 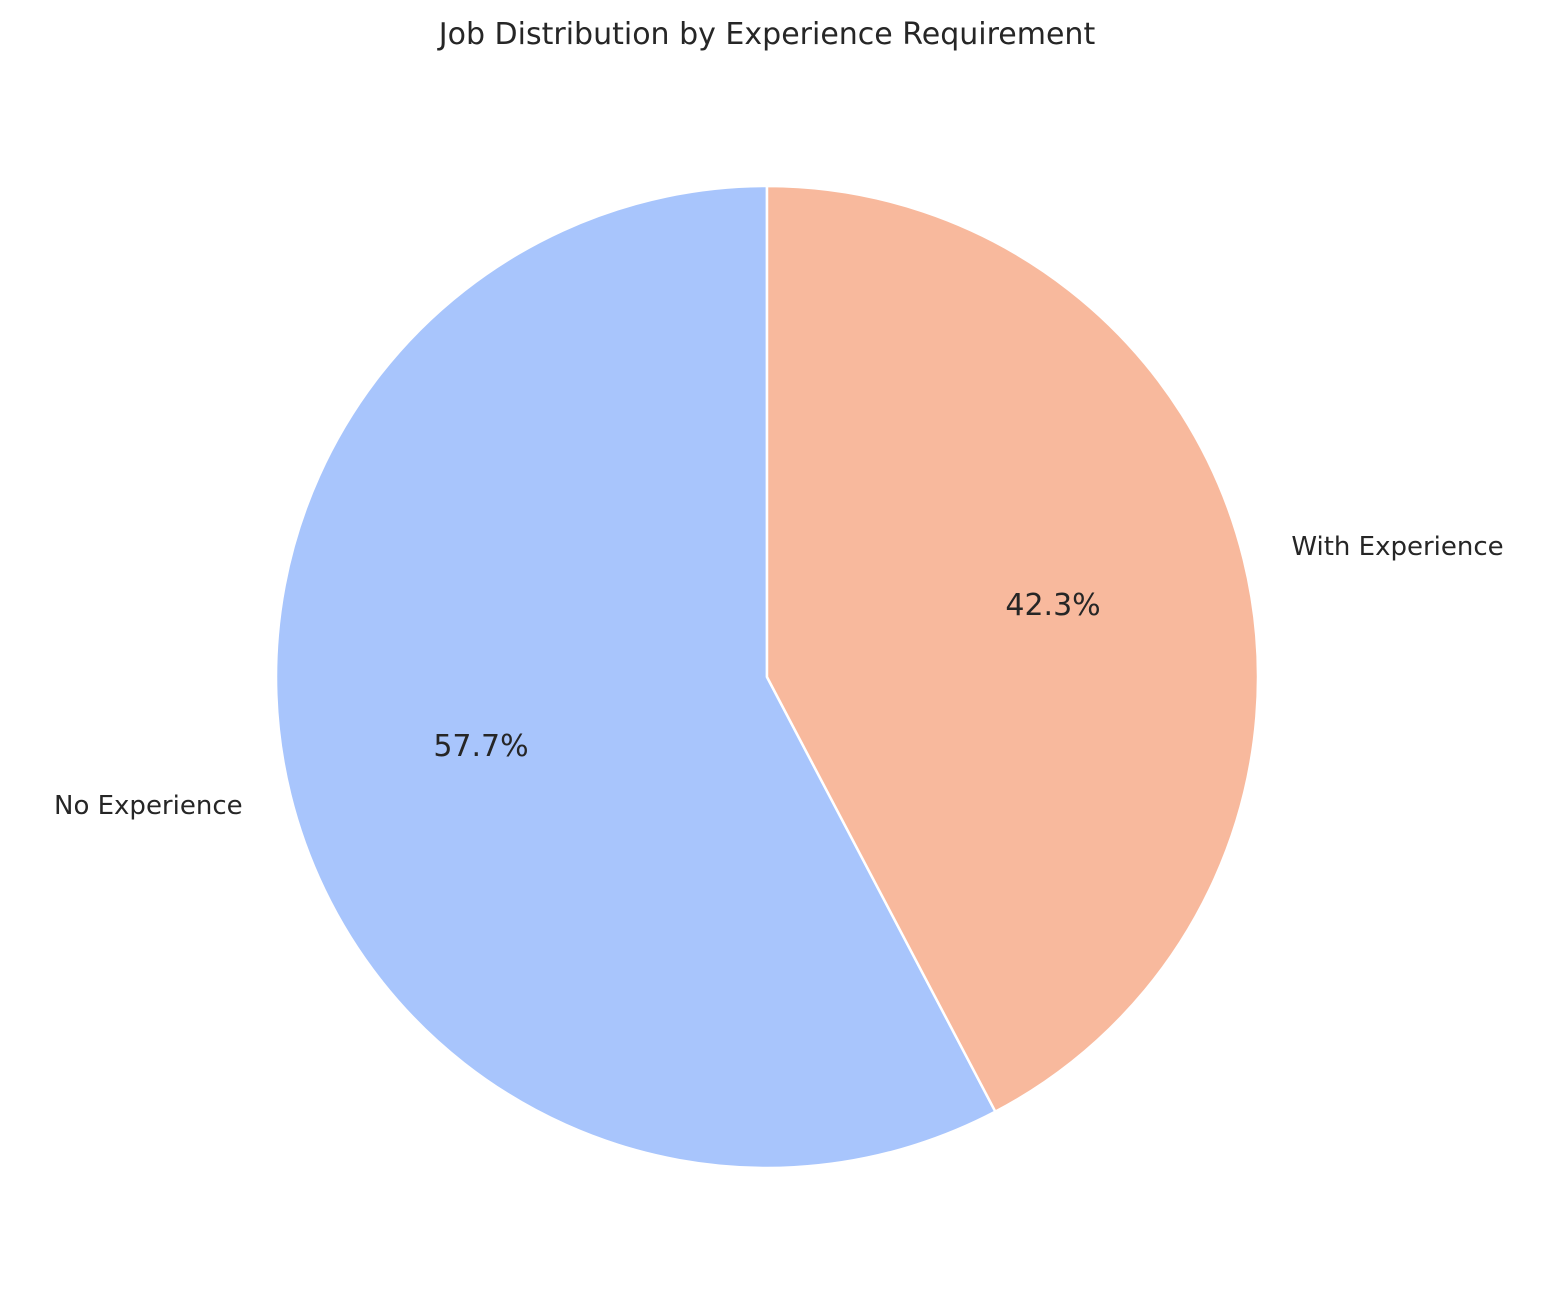 I want to click on slice-category-label: With Experience, so click(x=1397, y=547).